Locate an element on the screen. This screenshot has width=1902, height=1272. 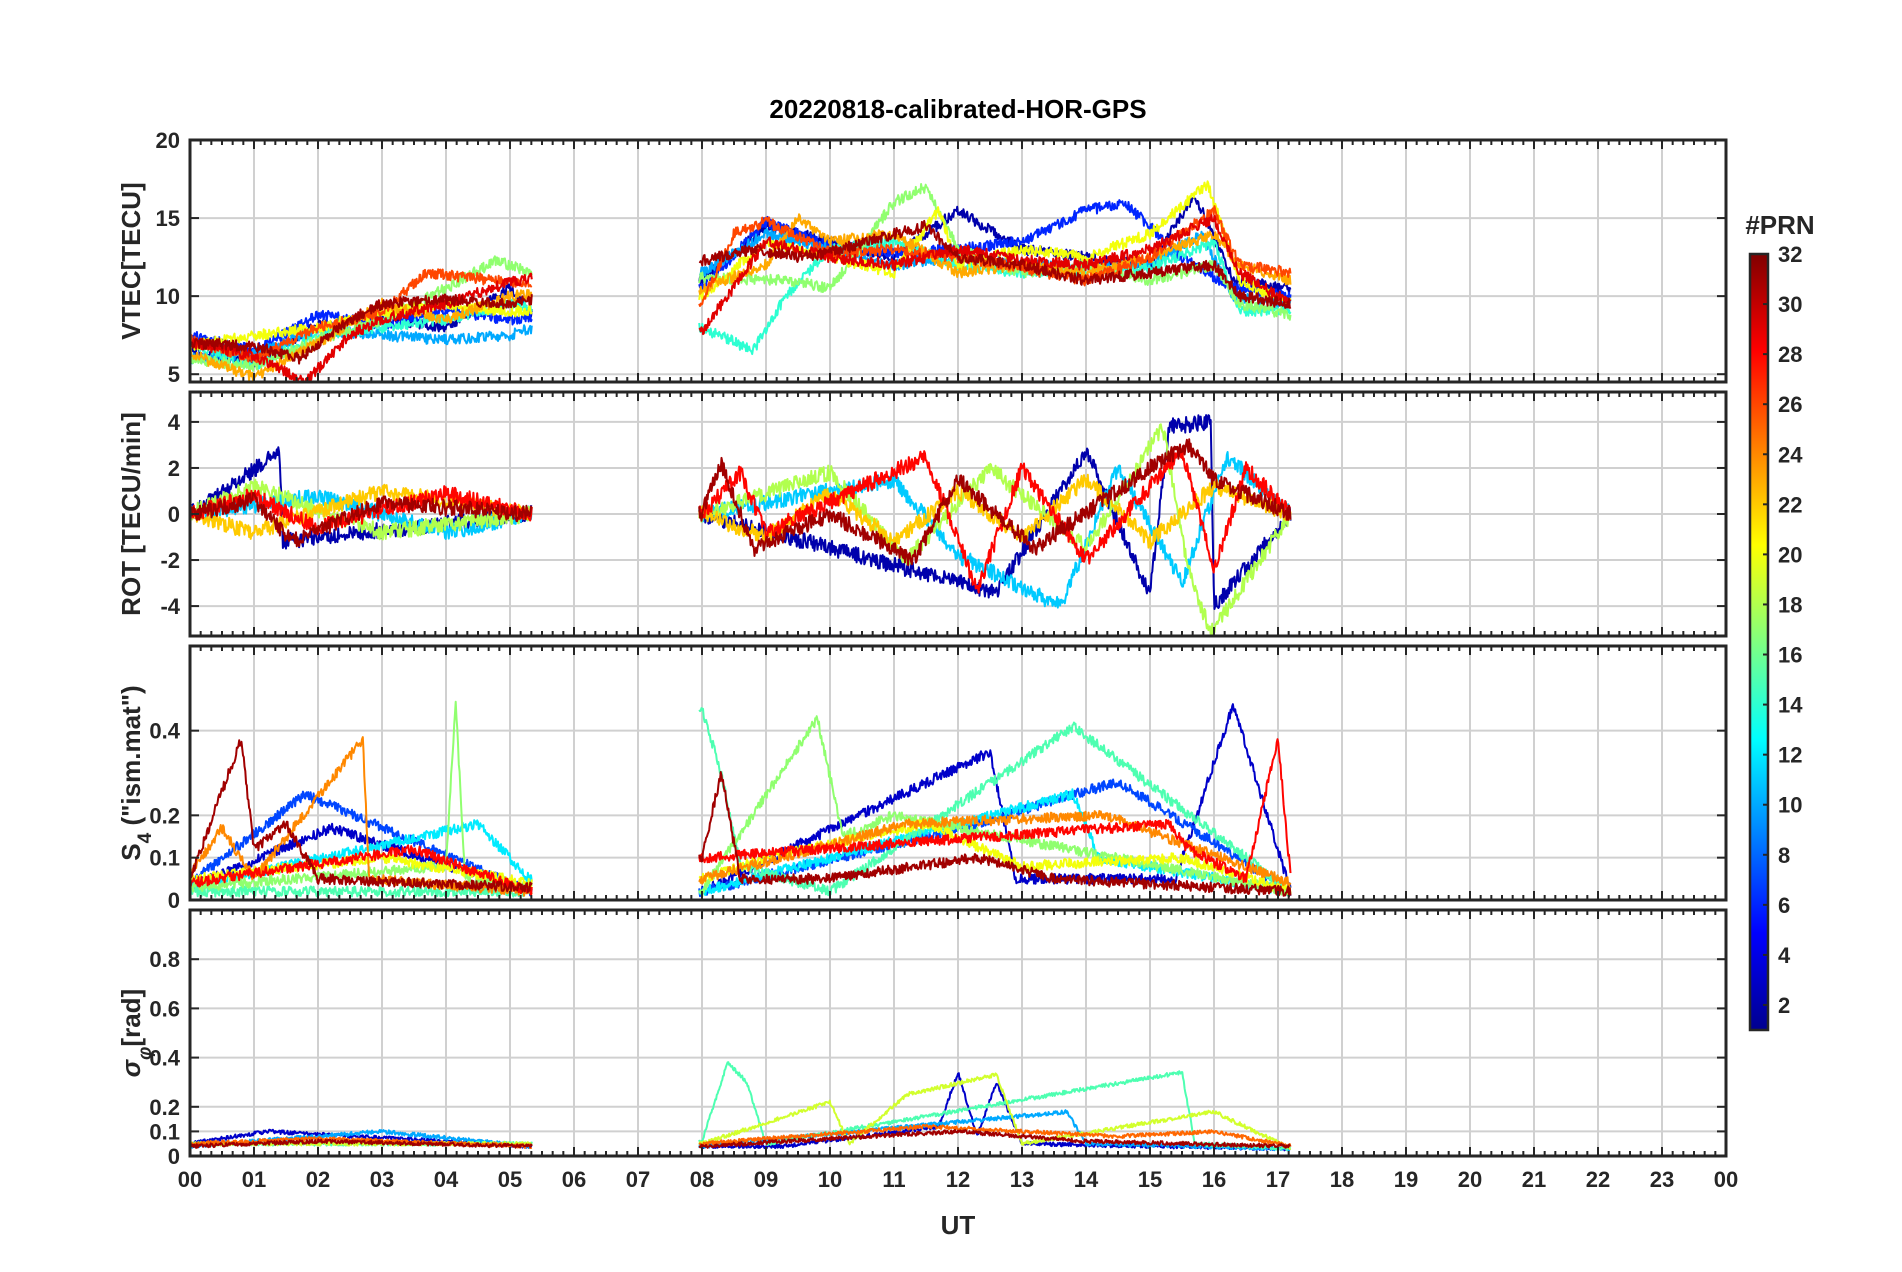
y-axis-title-rest: ("ism.mat") is located at coordinates (131, 758).